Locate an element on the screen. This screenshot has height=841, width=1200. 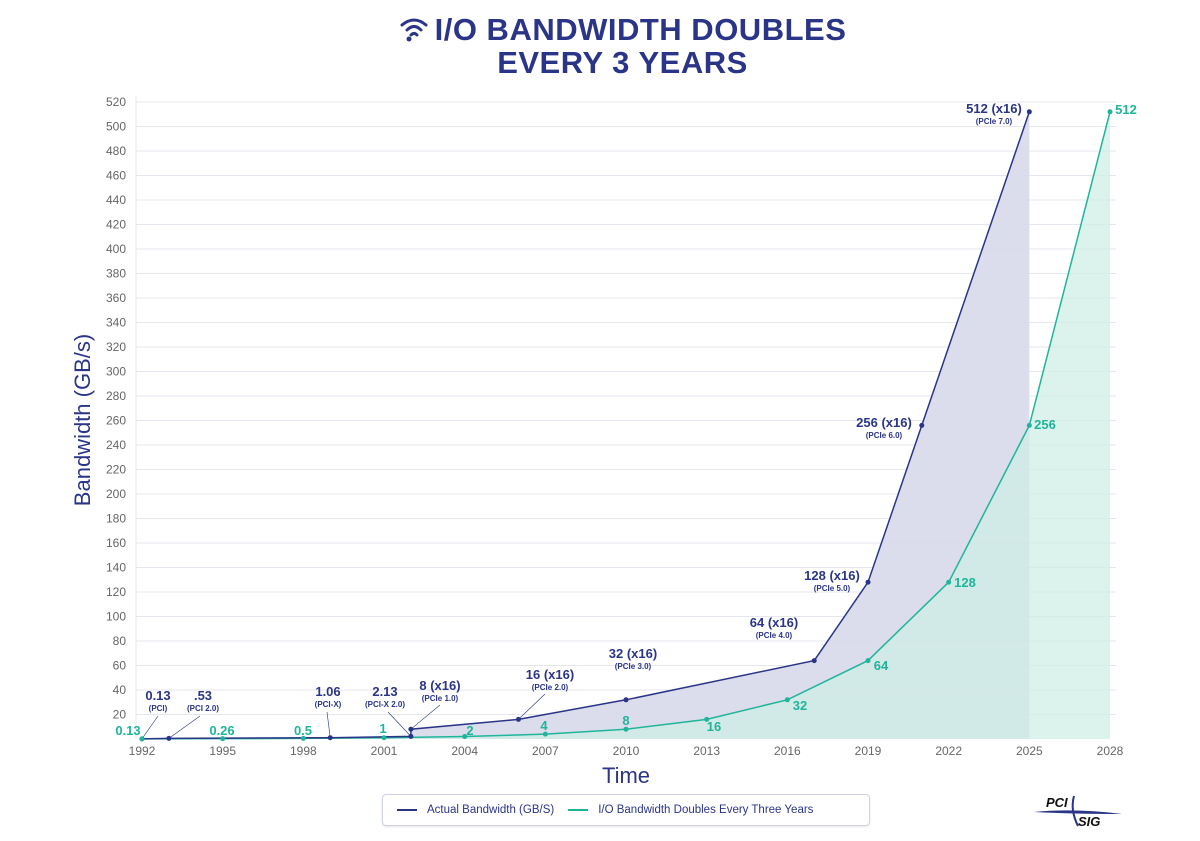
x-tick-label: 2022 is located at coordinates (948, 751).